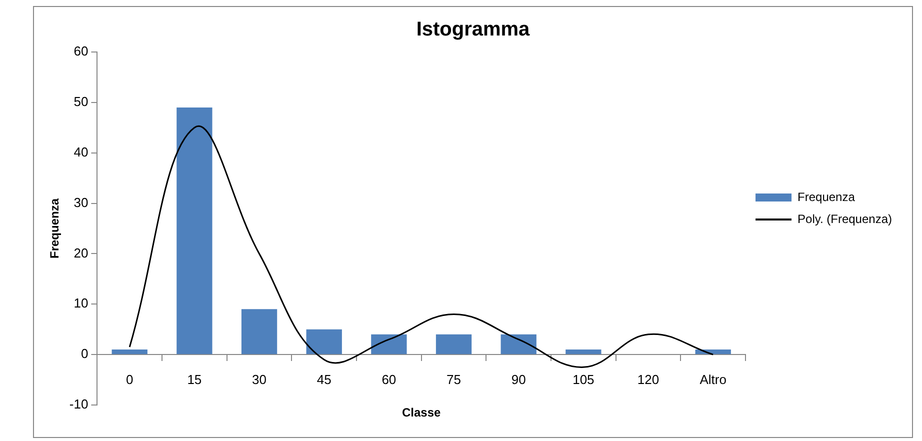  I want to click on y-tick-label: 50, so click(81, 102).